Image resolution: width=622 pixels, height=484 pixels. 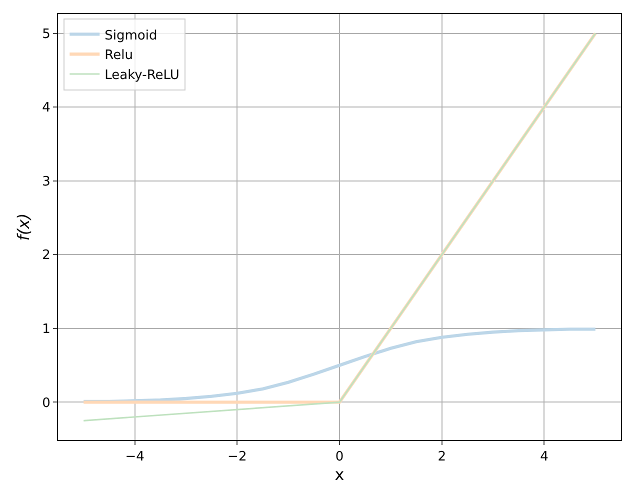 What do you see at coordinates (46, 403) in the screenshot?
I see `y-tick-label: 0` at bounding box center [46, 403].